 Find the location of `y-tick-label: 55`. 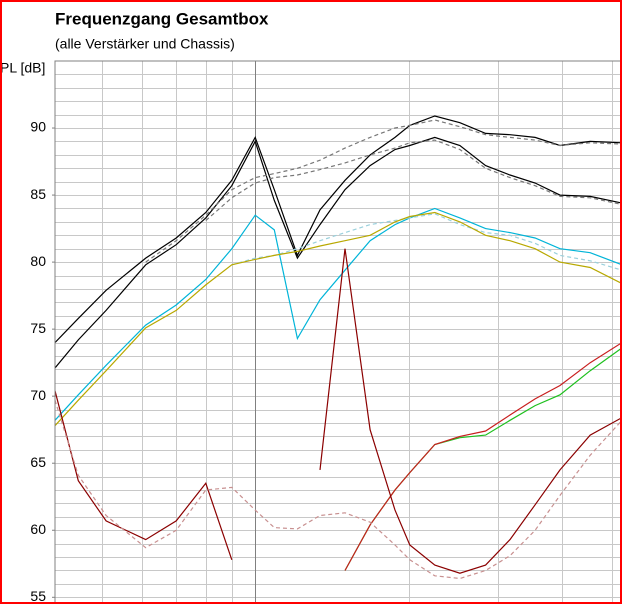

y-tick-label: 55 is located at coordinates (38, 596).